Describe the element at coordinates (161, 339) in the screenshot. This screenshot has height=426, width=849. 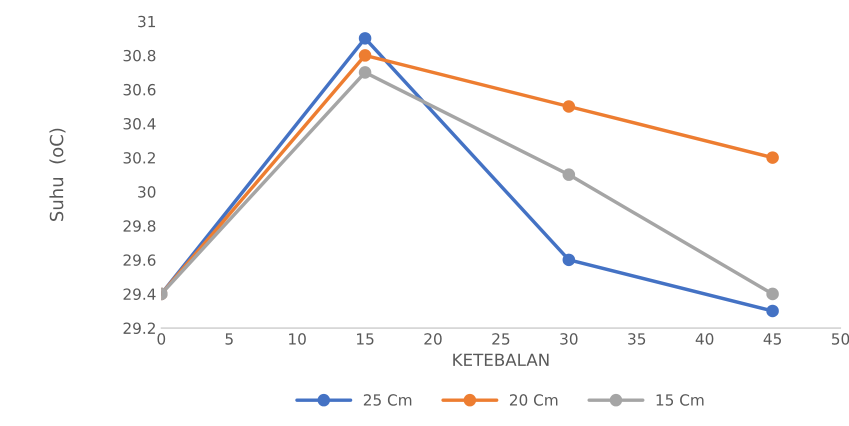
I see `x-tick-label: 0` at that location.